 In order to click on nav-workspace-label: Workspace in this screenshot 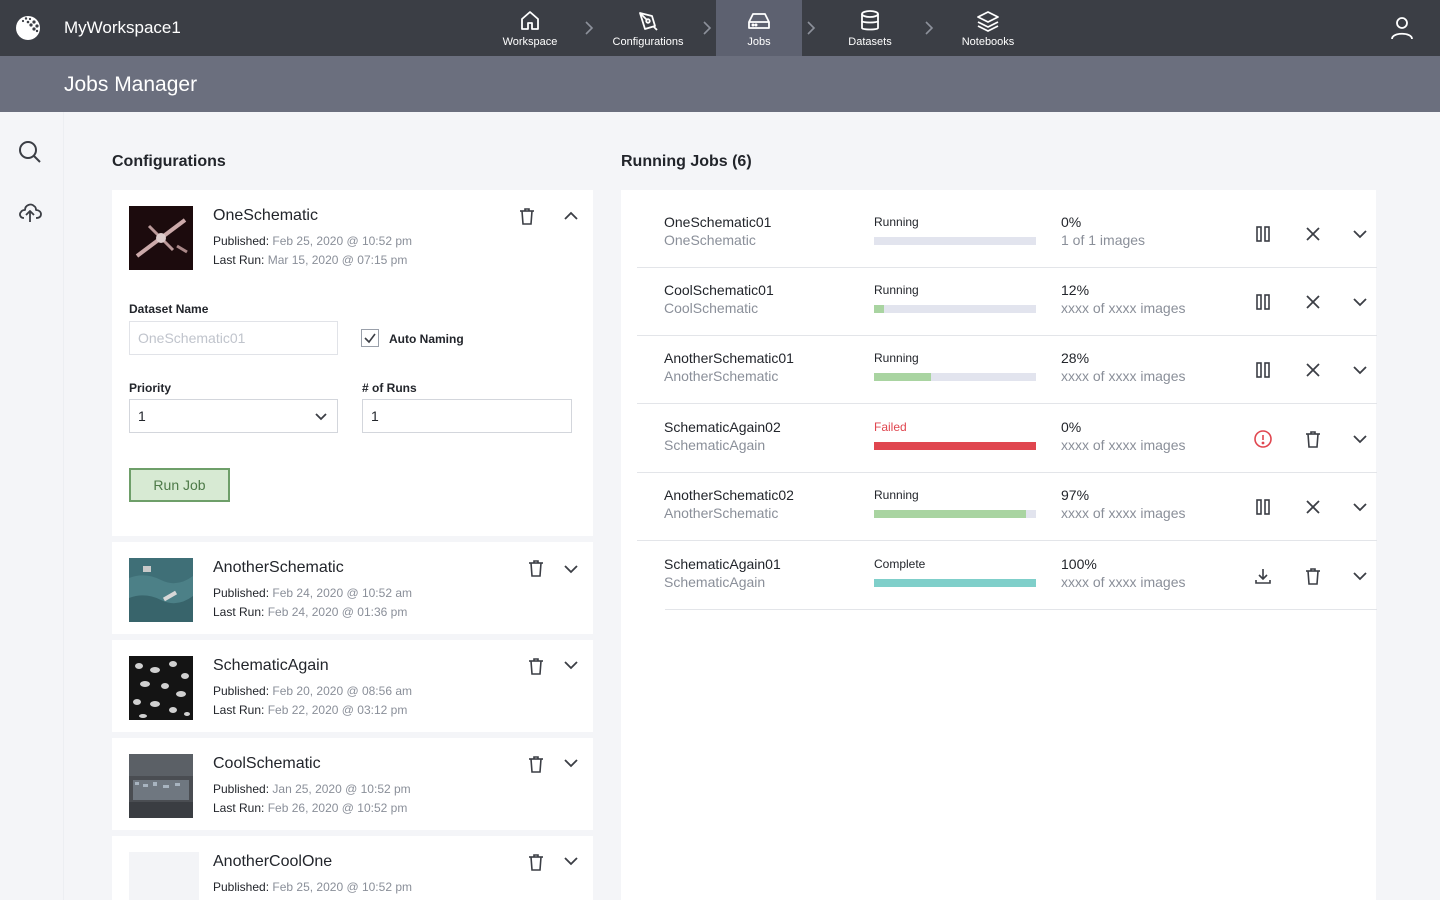, I will do `click(530, 41)`.